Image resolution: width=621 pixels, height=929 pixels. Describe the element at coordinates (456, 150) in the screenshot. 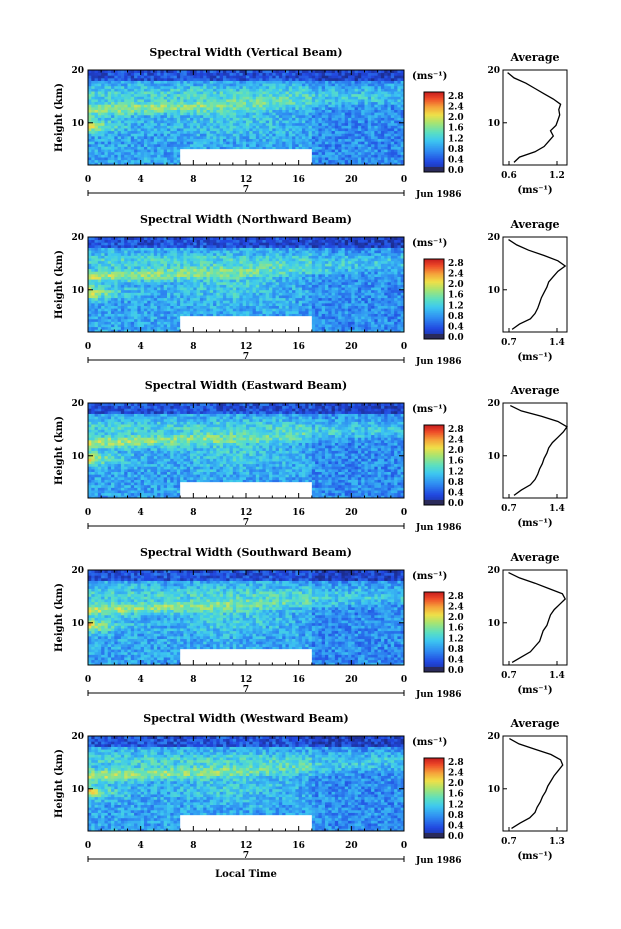

I see `colorbar-tick-label: 0.8` at that location.